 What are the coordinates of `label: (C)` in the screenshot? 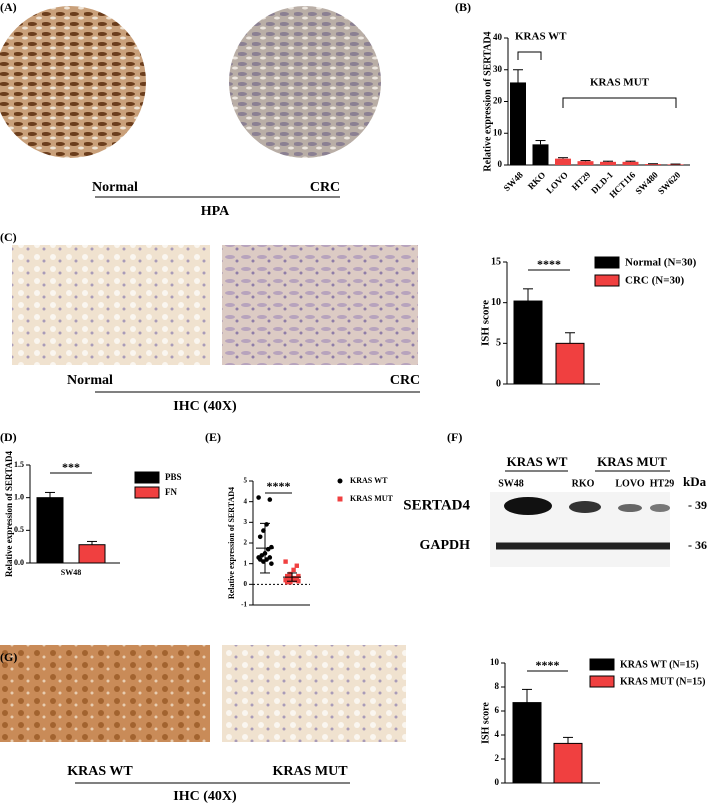 It's located at (8, 237).